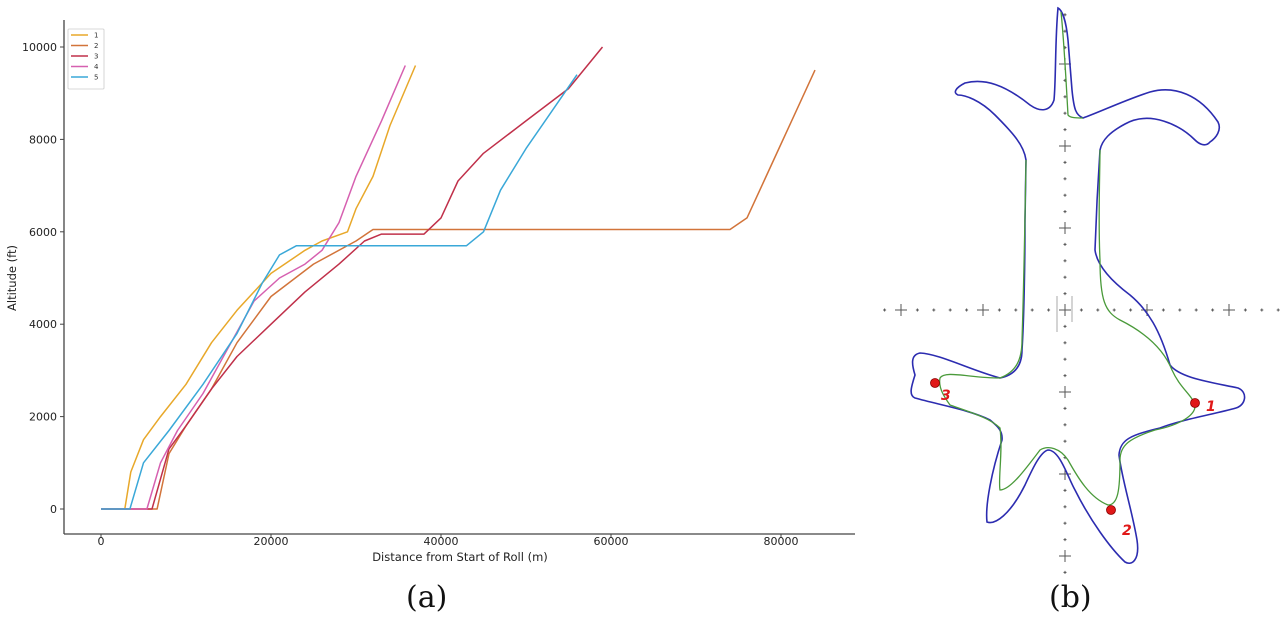 The height and width of the screenshot is (619, 1280). Describe the element at coordinates (1073, 458) in the screenshot. I see `markers: 1 2 3` at that location.